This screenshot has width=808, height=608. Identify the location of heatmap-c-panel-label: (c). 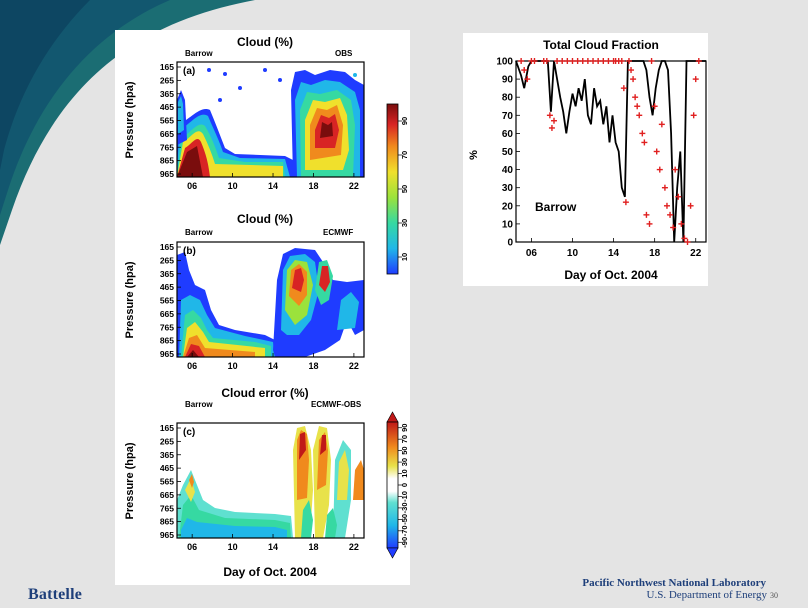
(189, 432).